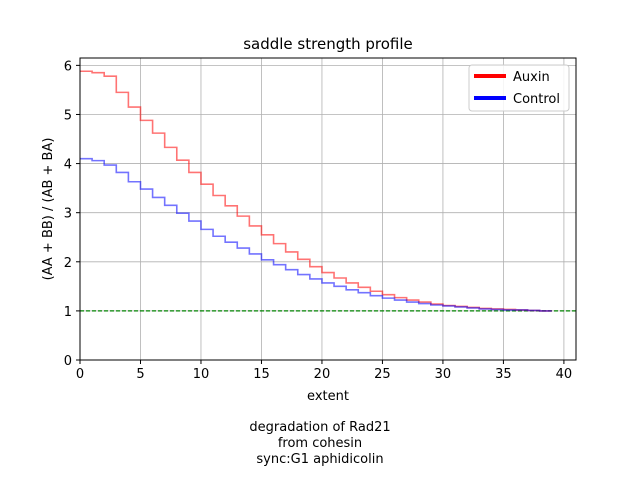 Image resolution: width=640 pixels, height=480 pixels. What do you see at coordinates (322, 374) in the screenshot?
I see `x-tick-label: 20` at bounding box center [322, 374].